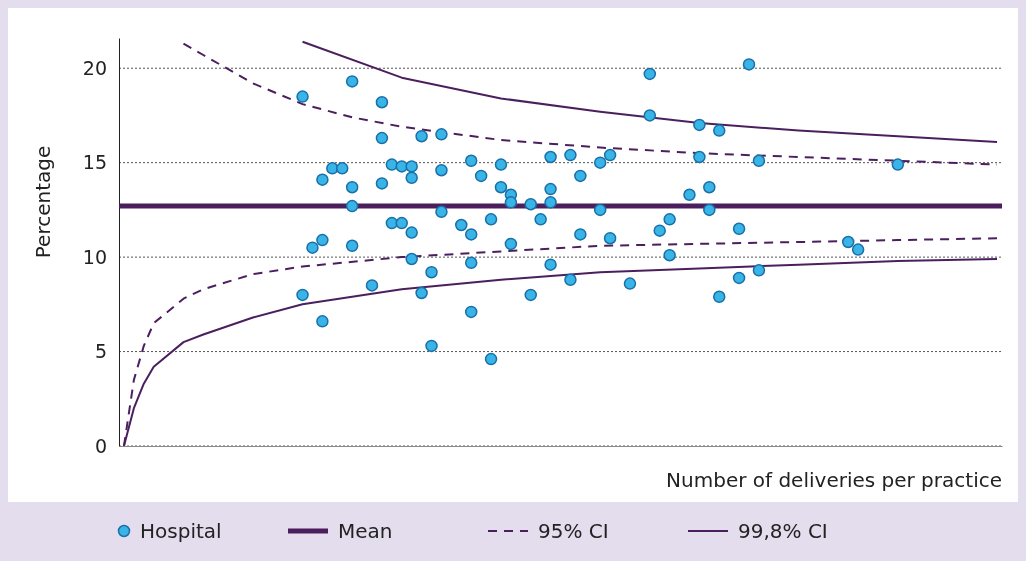 Image resolution: width=1026 pixels, height=561 pixels. I want to click on y-tick-label: 5, so click(100, 351).